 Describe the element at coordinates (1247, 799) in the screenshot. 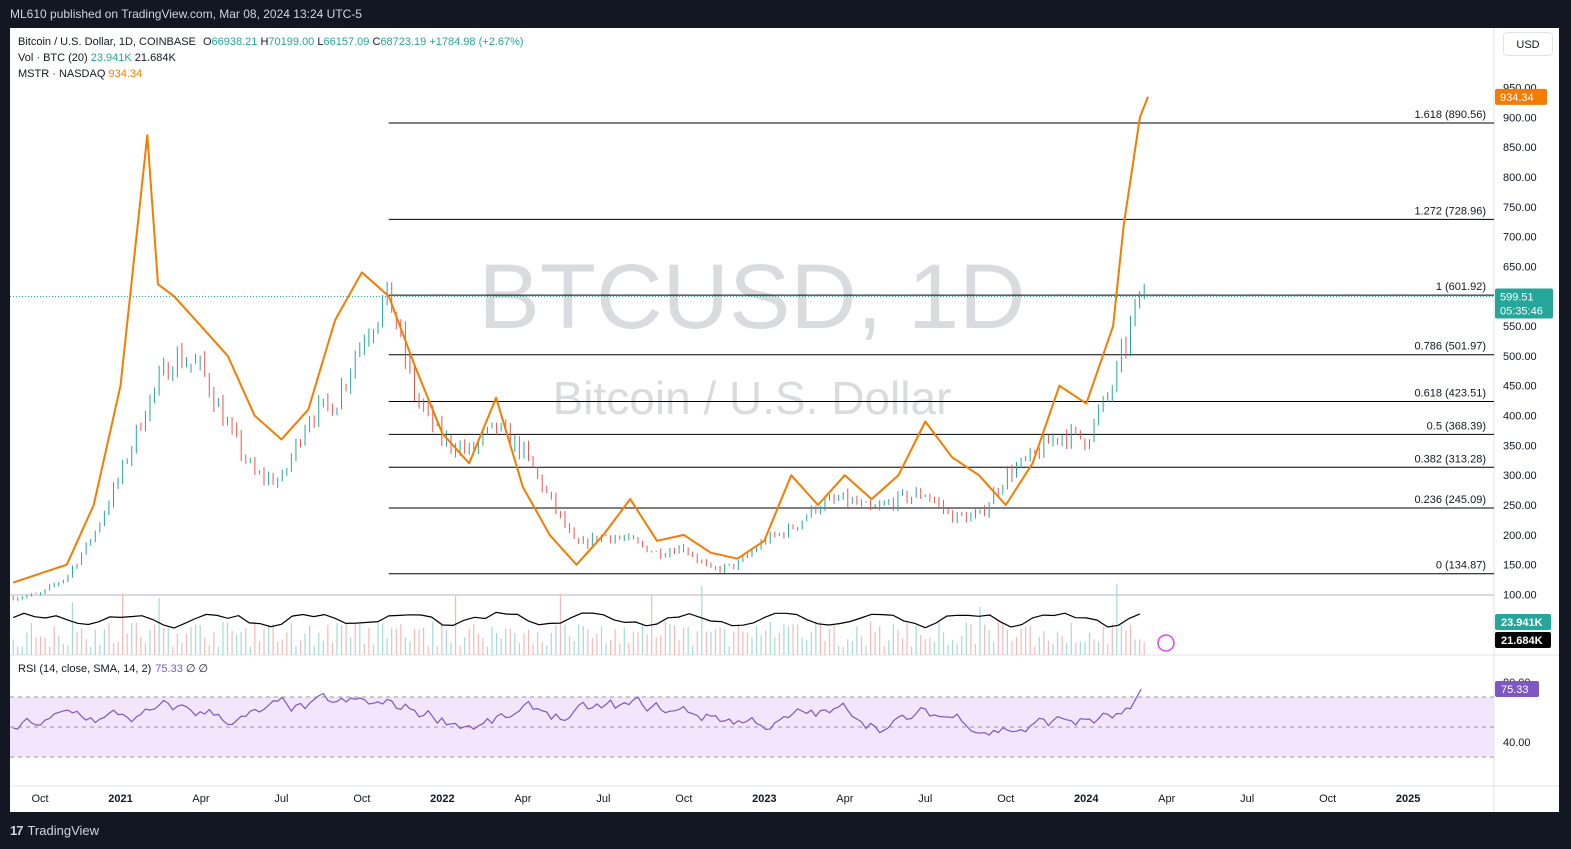

I see `time-tick-15: Jul` at that location.